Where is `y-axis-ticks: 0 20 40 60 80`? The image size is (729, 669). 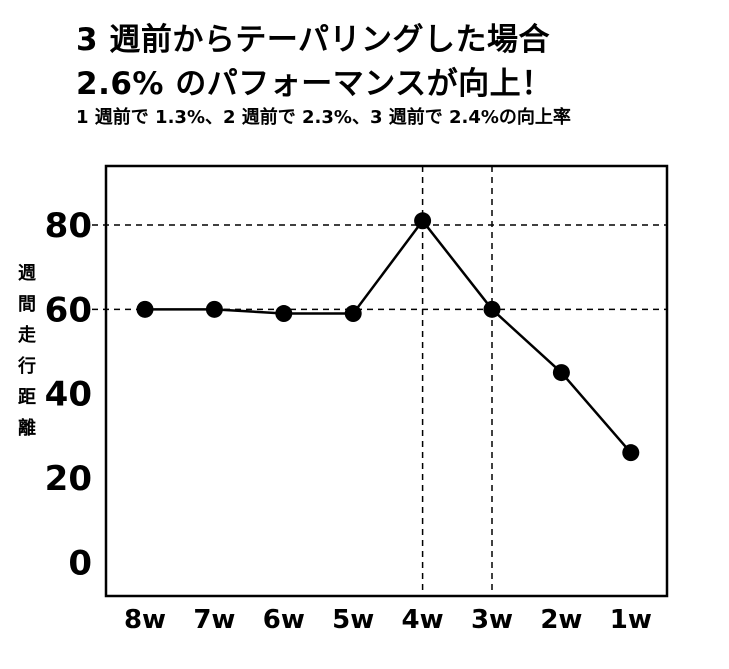
y-axis-ticks: 0 20 40 60 80 is located at coordinates (68, 394).